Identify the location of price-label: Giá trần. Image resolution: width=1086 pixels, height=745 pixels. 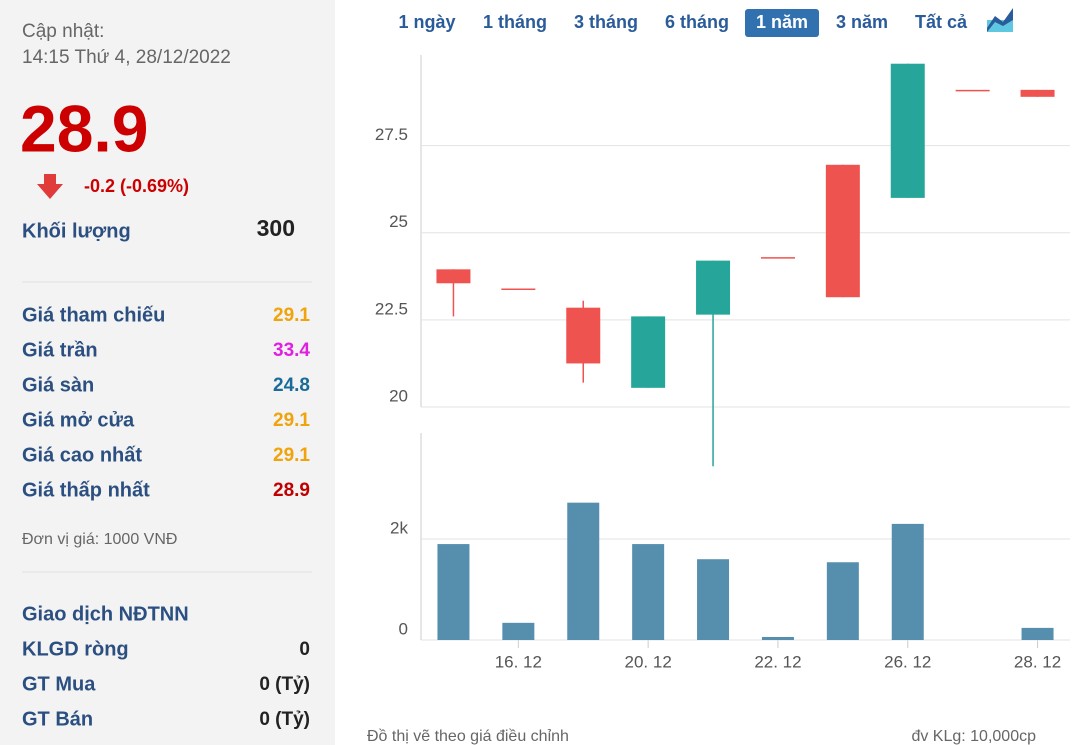
(60, 350).